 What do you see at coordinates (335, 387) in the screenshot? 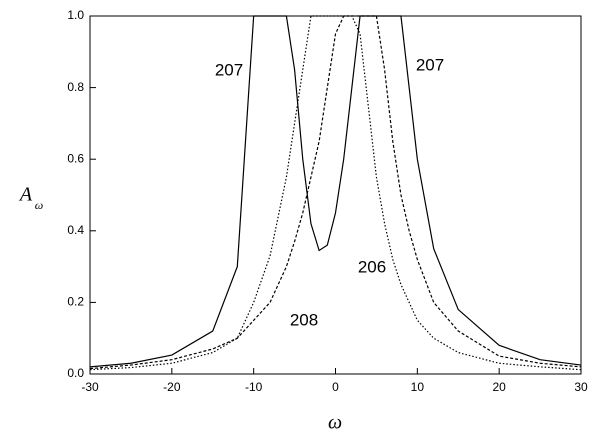
I see `x-tick-label: 0` at bounding box center [335, 387].